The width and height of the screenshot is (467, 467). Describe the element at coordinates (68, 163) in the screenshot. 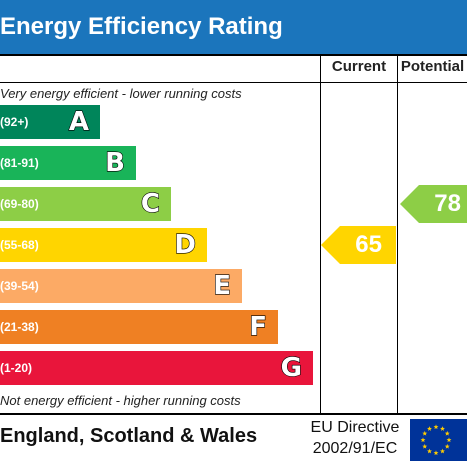

I see `band-b: (81-91) B` at that location.